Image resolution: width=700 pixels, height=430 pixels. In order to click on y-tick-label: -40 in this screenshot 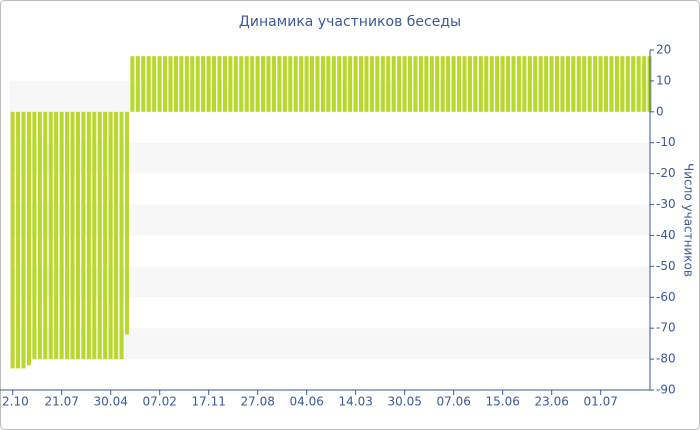, I will do `click(666, 235)`.